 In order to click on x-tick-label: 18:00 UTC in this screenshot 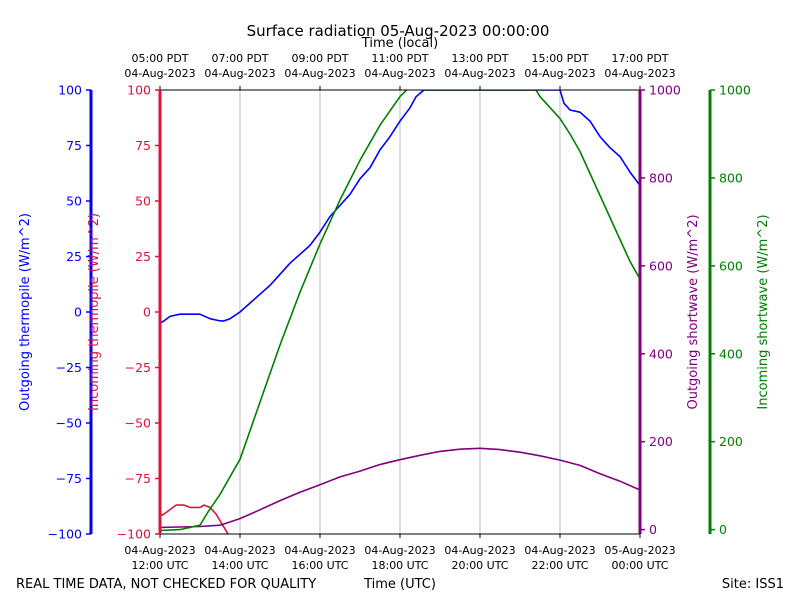, I will do `click(399, 565)`.